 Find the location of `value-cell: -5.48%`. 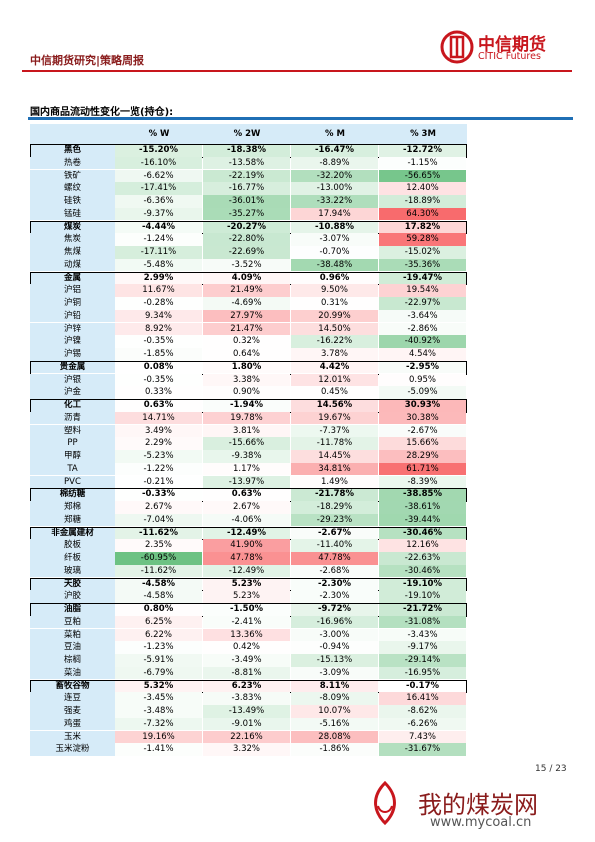

value-cell: -5.48% is located at coordinates (158, 265).